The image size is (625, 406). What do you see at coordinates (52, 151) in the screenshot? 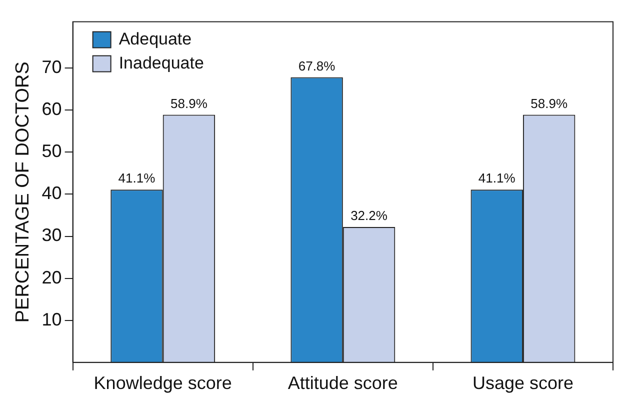
I see `y-tick-label: 50` at bounding box center [52, 151].